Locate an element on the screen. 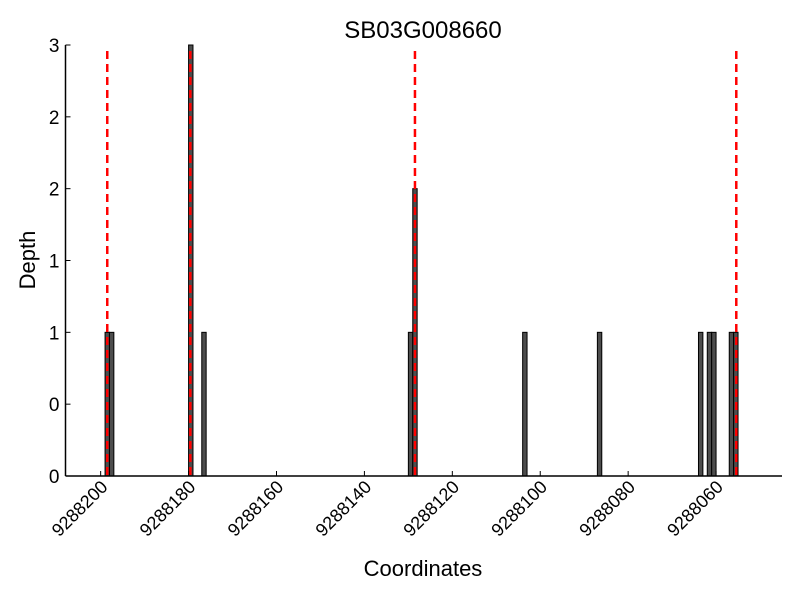 The height and width of the screenshot is (605, 800). y-tick-label: 3 is located at coordinates (54, 46).